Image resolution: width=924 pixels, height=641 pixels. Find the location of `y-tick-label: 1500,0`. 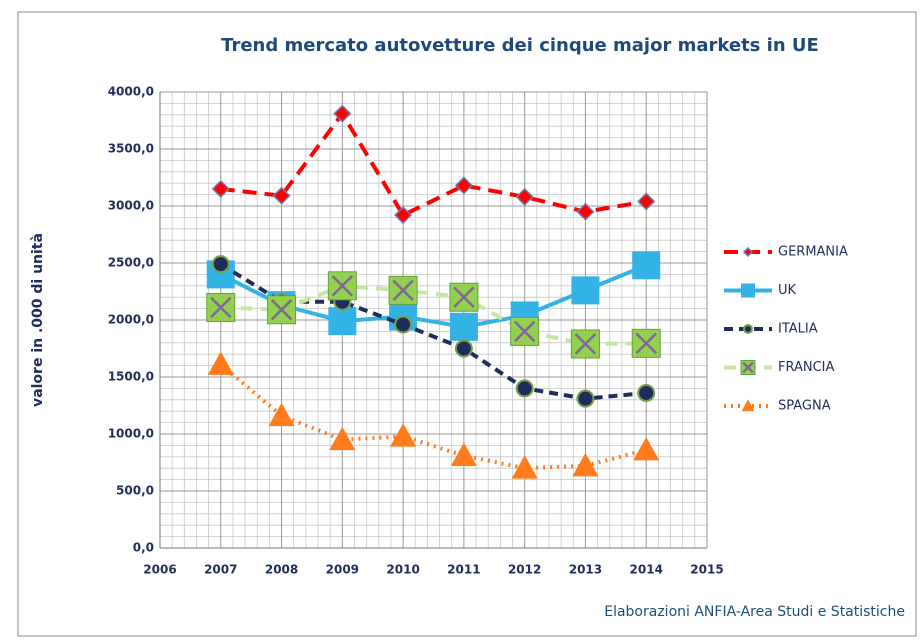

y-tick-label: 1500,0 is located at coordinates (131, 377).